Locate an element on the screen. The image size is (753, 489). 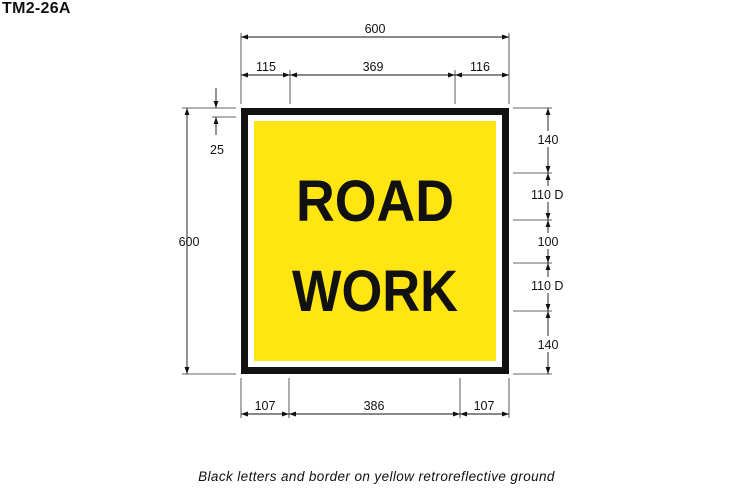
label-right-letter-height-2: 110 D is located at coordinates (547, 286).